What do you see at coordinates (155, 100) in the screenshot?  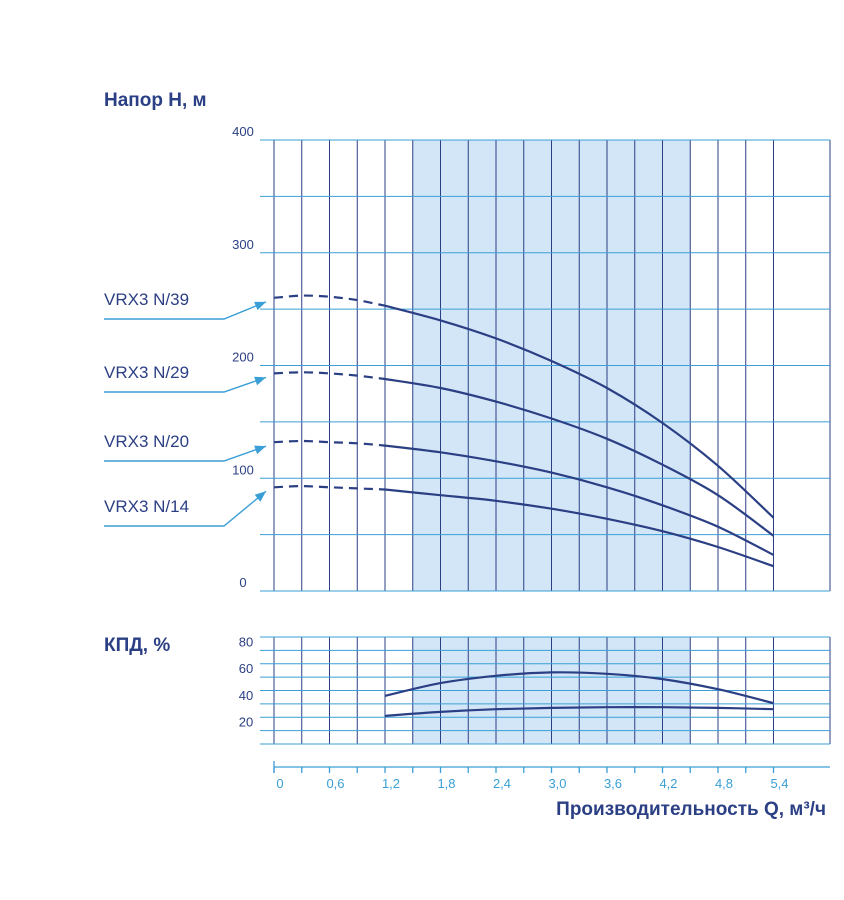 I see `head-chart-title: Напор Н, м` at bounding box center [155, 100].